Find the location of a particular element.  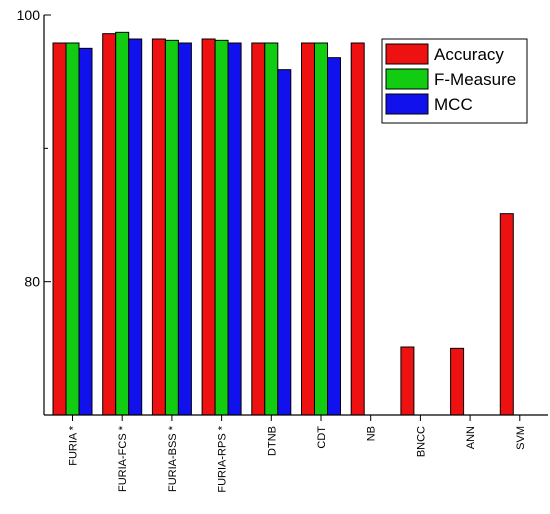

y-tick-label-1: 80 is located at coordinates (32, 282).